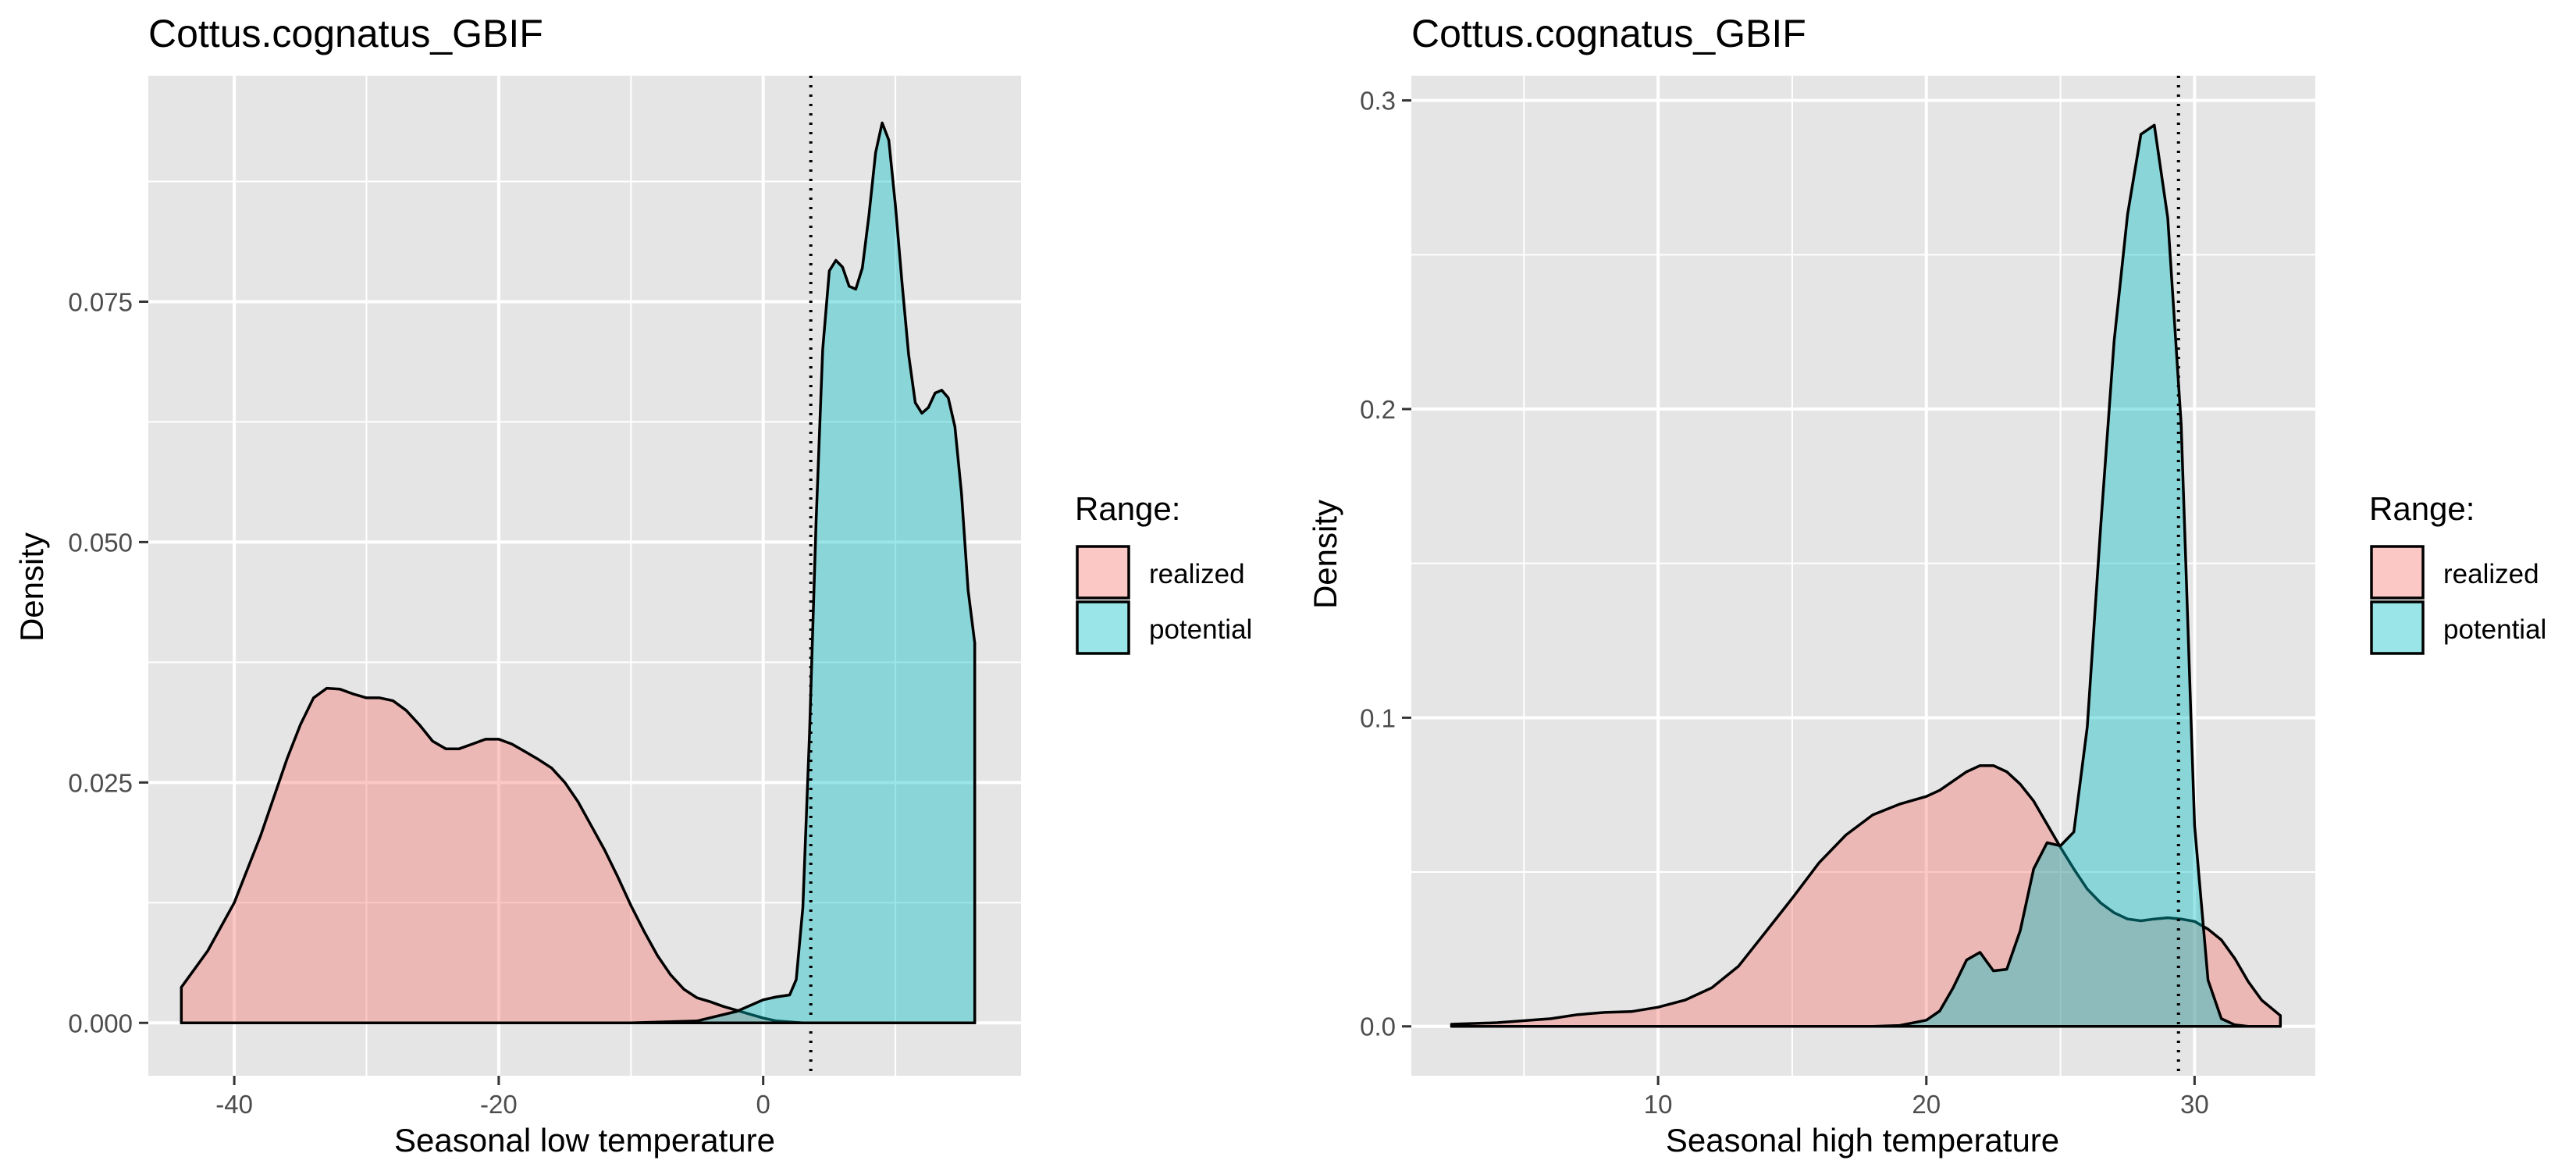 The image size is (2576, 1171). What do you see at coordinates (2194, 1104) in the screenshot?
I see `right-x-tick-label-2: 30` at bounding box center [2194, 1104].